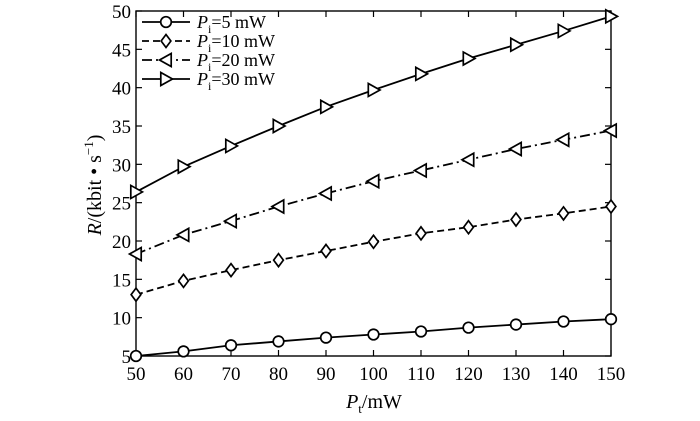  What do you see at coordinates (235, 43) in the screenshot?
I see `legend-label: Pi=10 mW` at bounding box center [235, 43].